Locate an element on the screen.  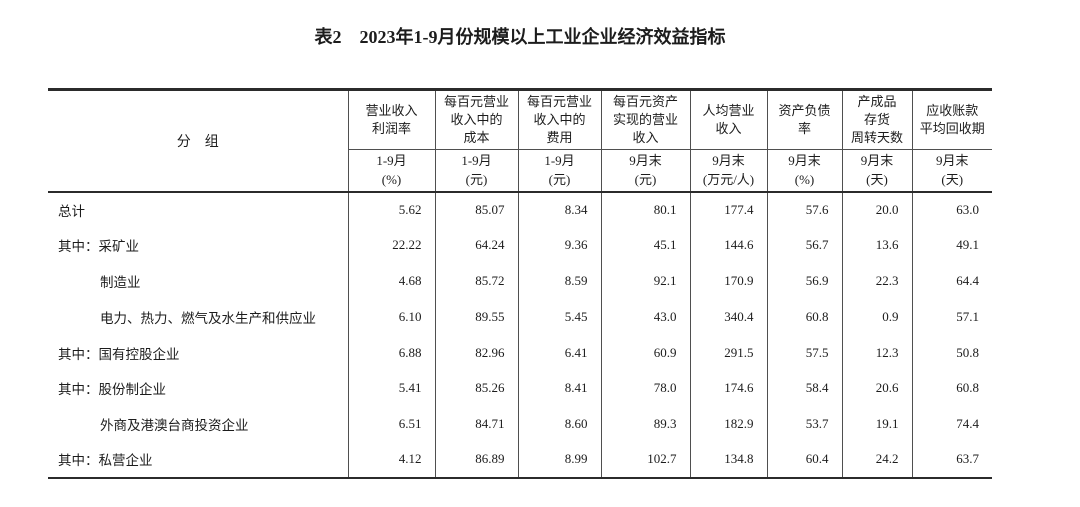
subheader-cell: 9月末 (%) is located at coordinates (804, 171).